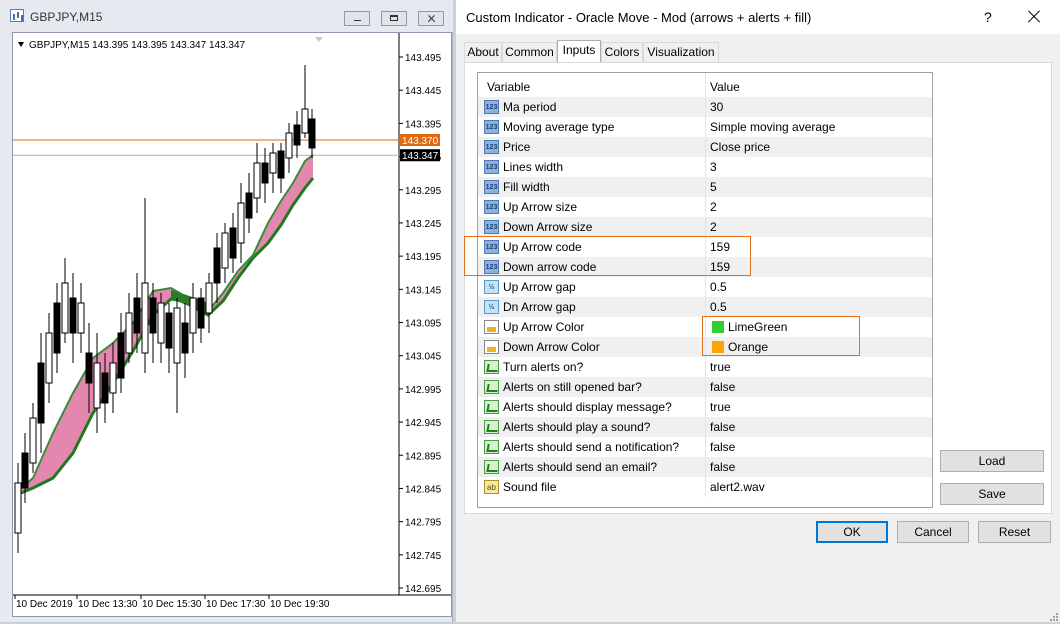  I want to click on save-button: Save, so click(992, 494).